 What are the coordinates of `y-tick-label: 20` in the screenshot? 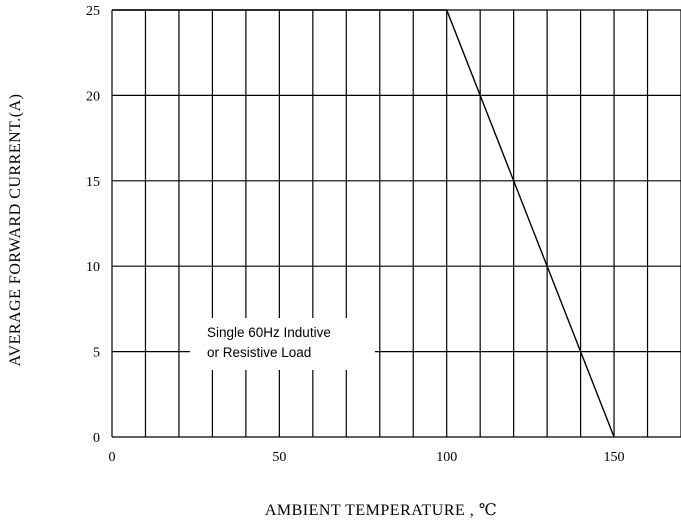 It's located at (93, 96).